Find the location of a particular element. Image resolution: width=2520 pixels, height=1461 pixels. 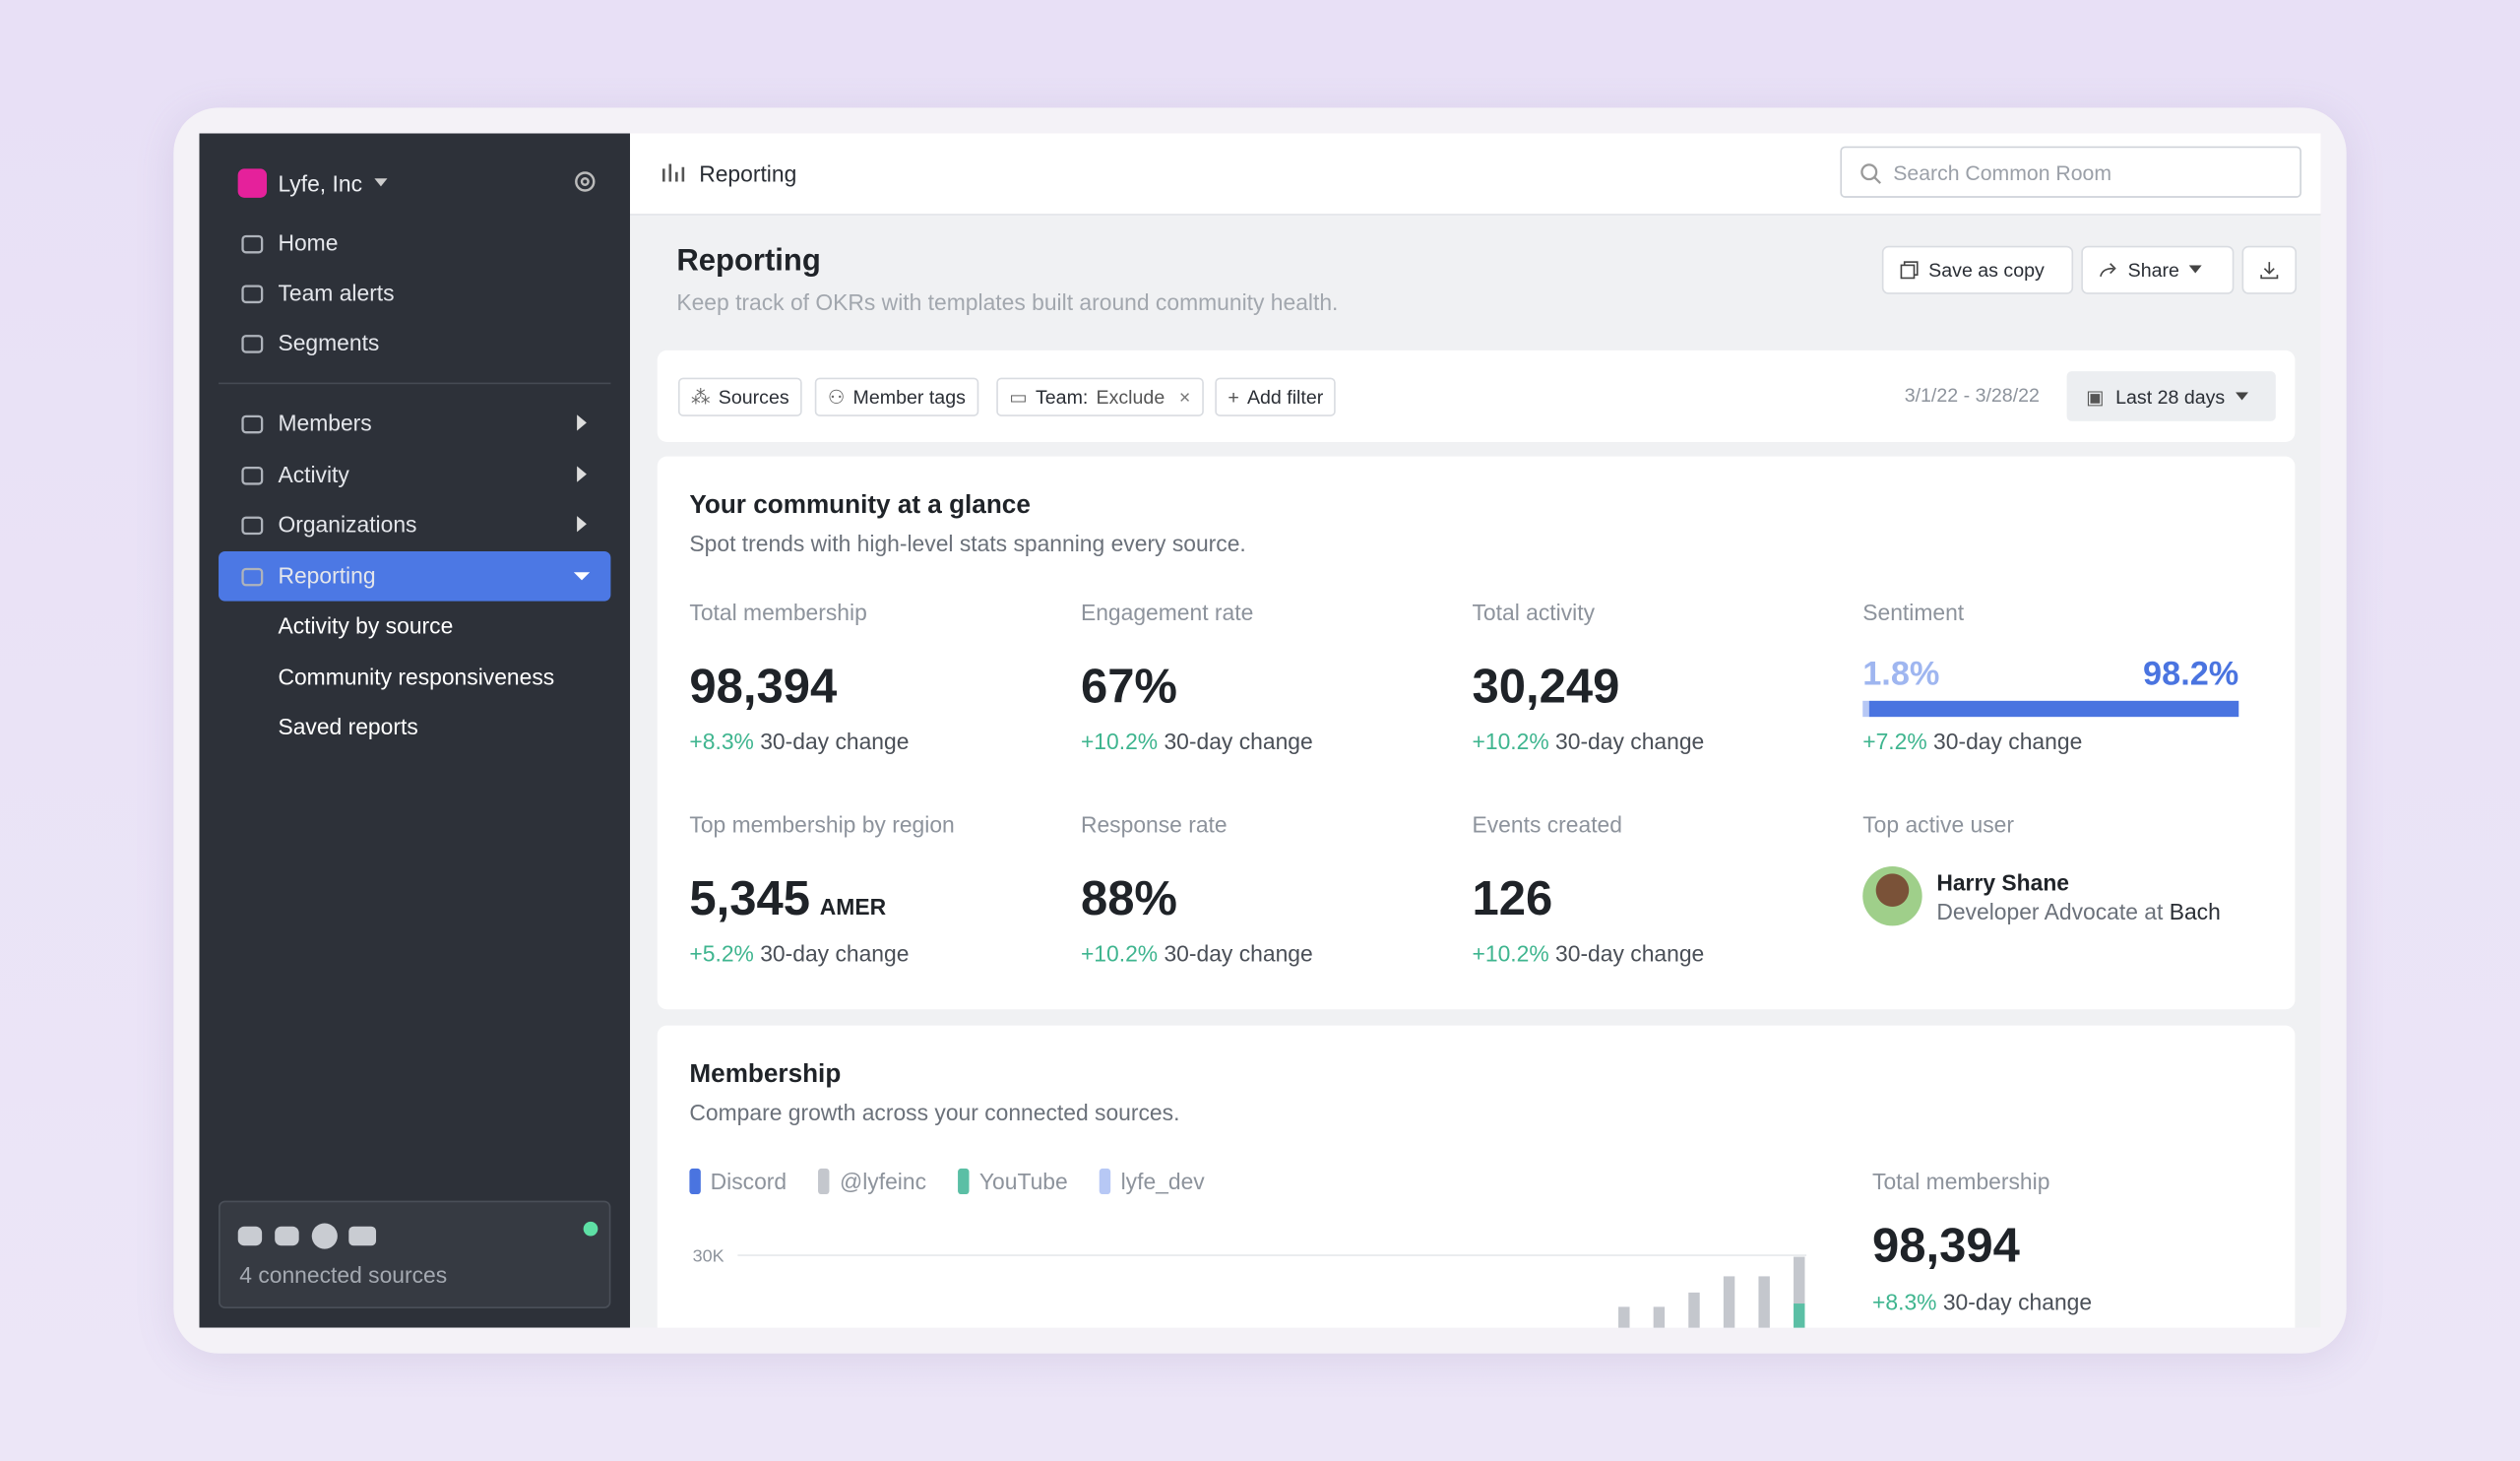

nav-item: Activity is located at coordinates (313, 473).